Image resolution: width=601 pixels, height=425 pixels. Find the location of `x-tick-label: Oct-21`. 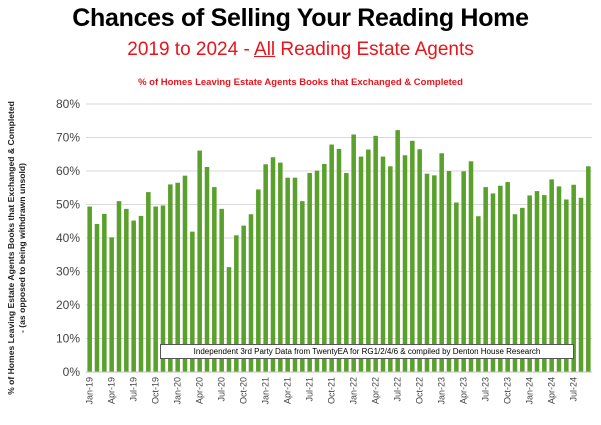

x-tick-label: Oct-21 is located at coordinates (332, 390).